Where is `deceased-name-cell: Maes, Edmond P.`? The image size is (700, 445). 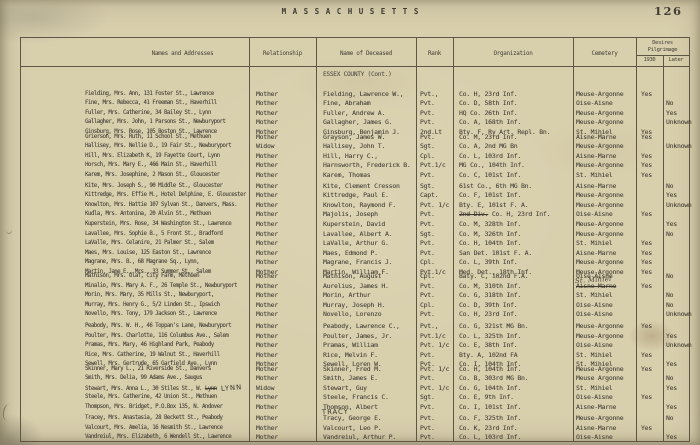 deceased-name-cell: Maes, Edmond P. is located at coordinates (350, 252).